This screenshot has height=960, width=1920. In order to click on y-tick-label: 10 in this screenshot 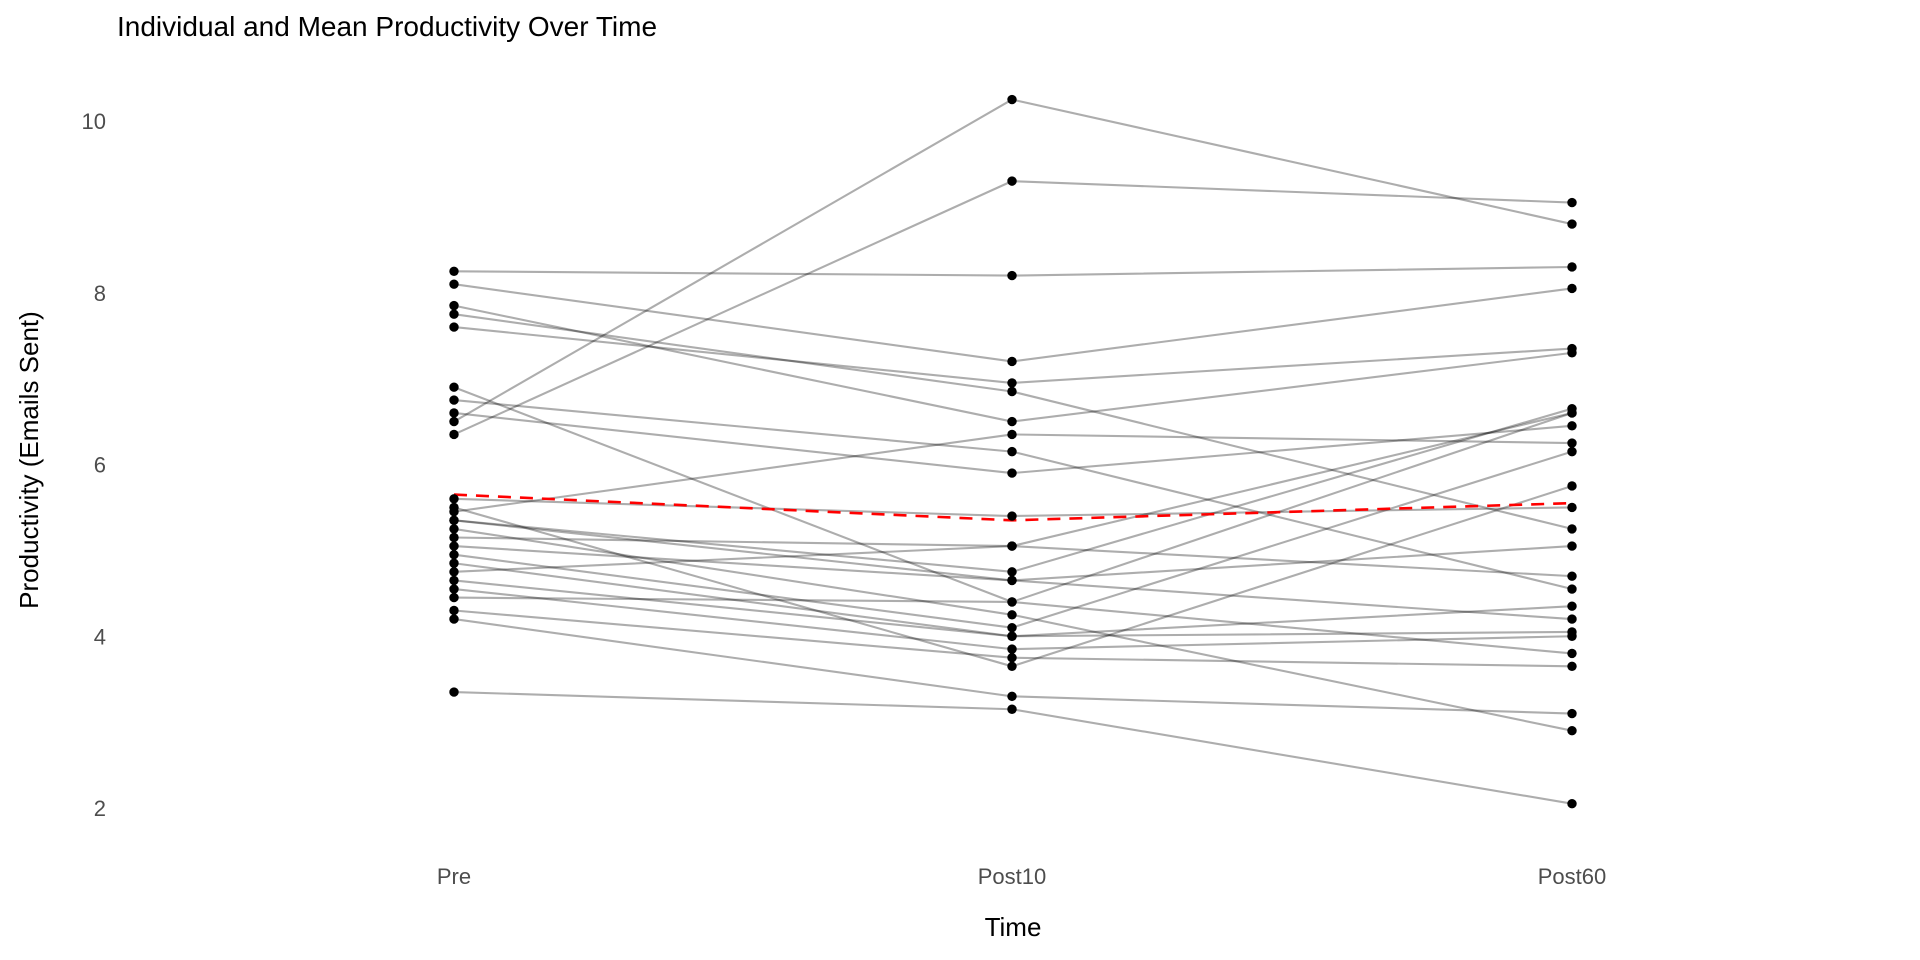, I will do `click(94, 121)`.